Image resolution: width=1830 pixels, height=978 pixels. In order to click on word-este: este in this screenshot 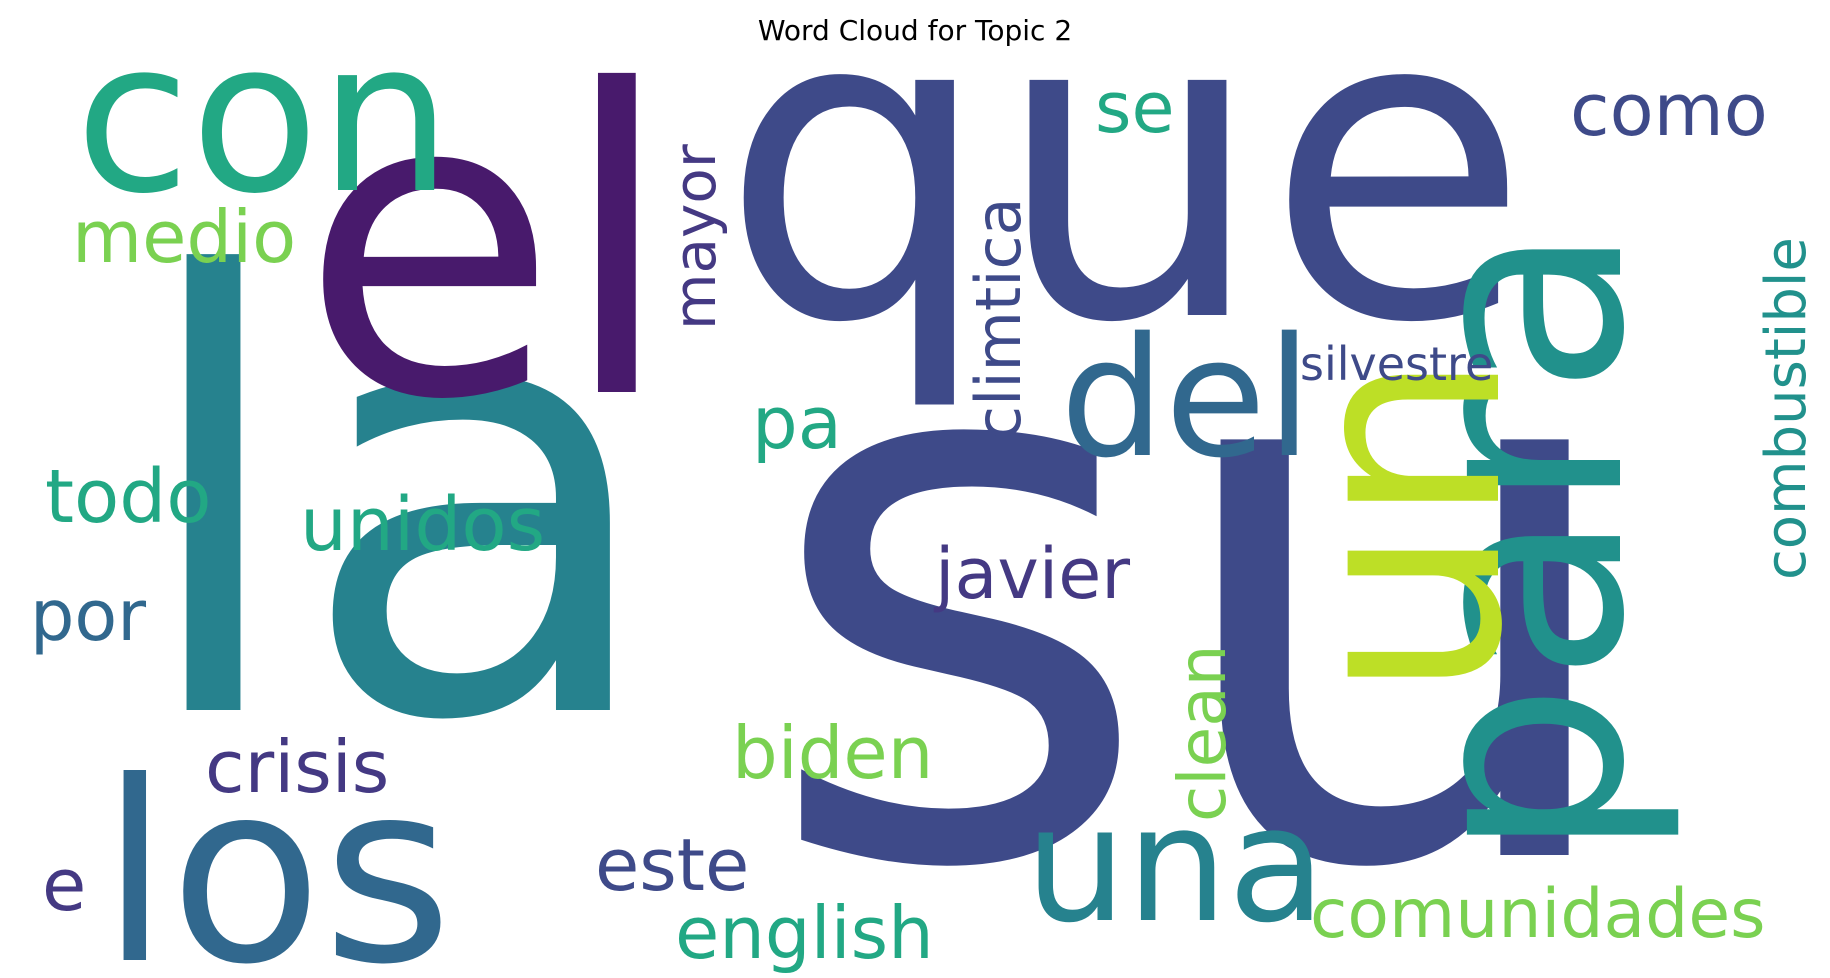, I will do `click(672, 865)`.